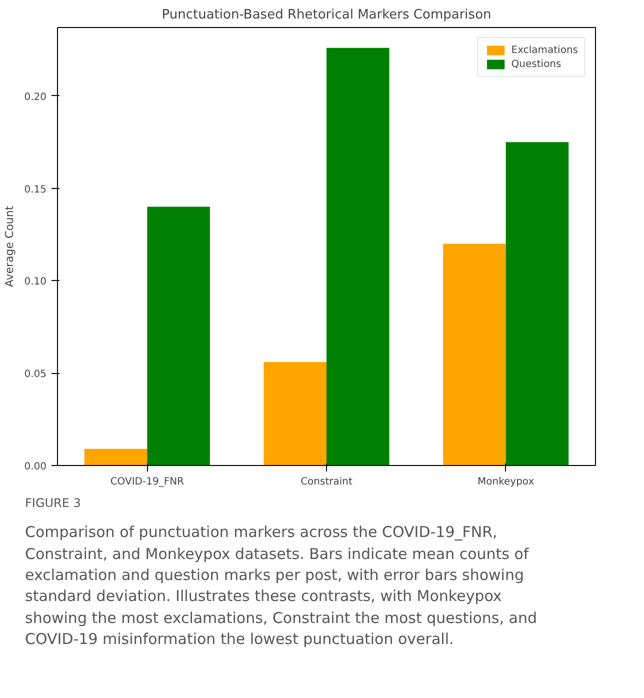 This screenshot has height=698, width=644. Describe the element at coordinates (35, 190) in the screenshot. I see `y-tick-label: 0.15` at that location.